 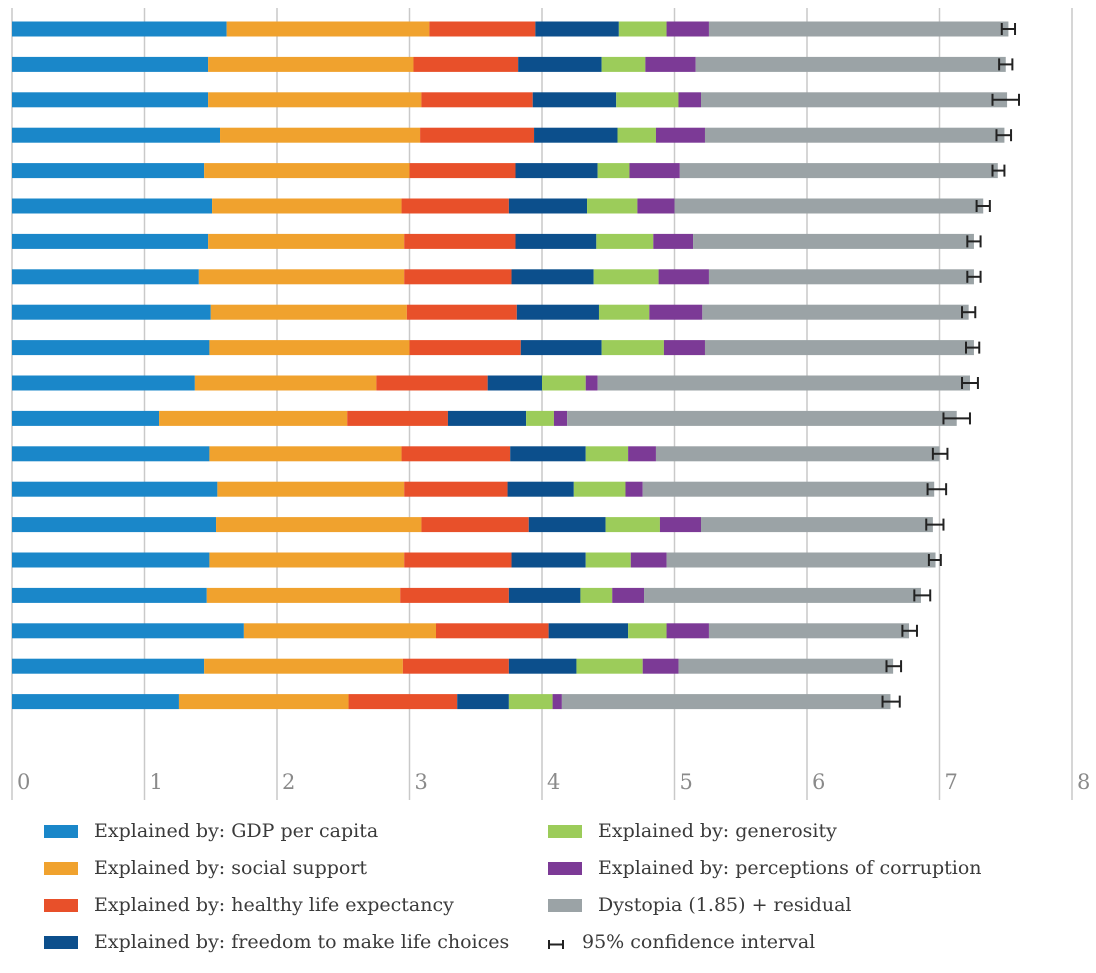 I want to click on legend-item-dystopia: Dystopia (1.85) + residual, so click(x=700, y=905).